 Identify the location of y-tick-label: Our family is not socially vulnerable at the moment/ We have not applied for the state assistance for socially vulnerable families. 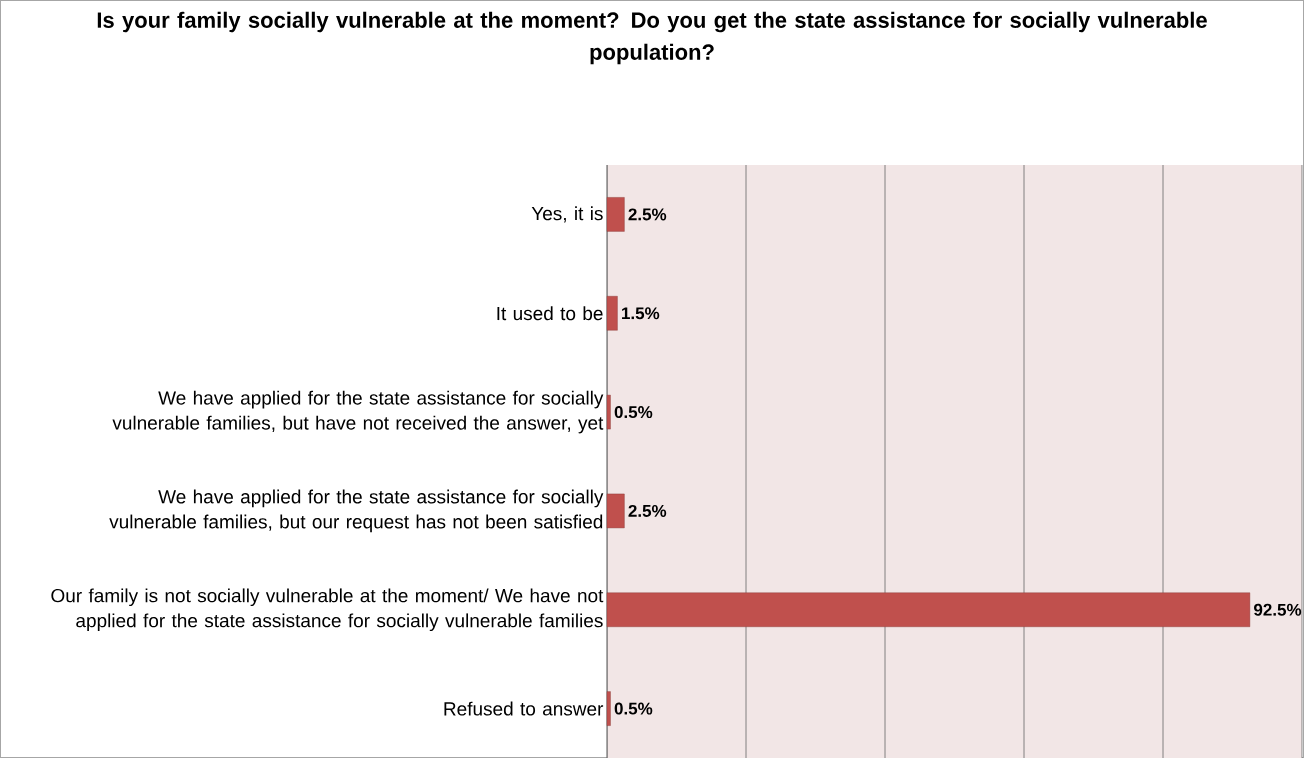
(327, 610).